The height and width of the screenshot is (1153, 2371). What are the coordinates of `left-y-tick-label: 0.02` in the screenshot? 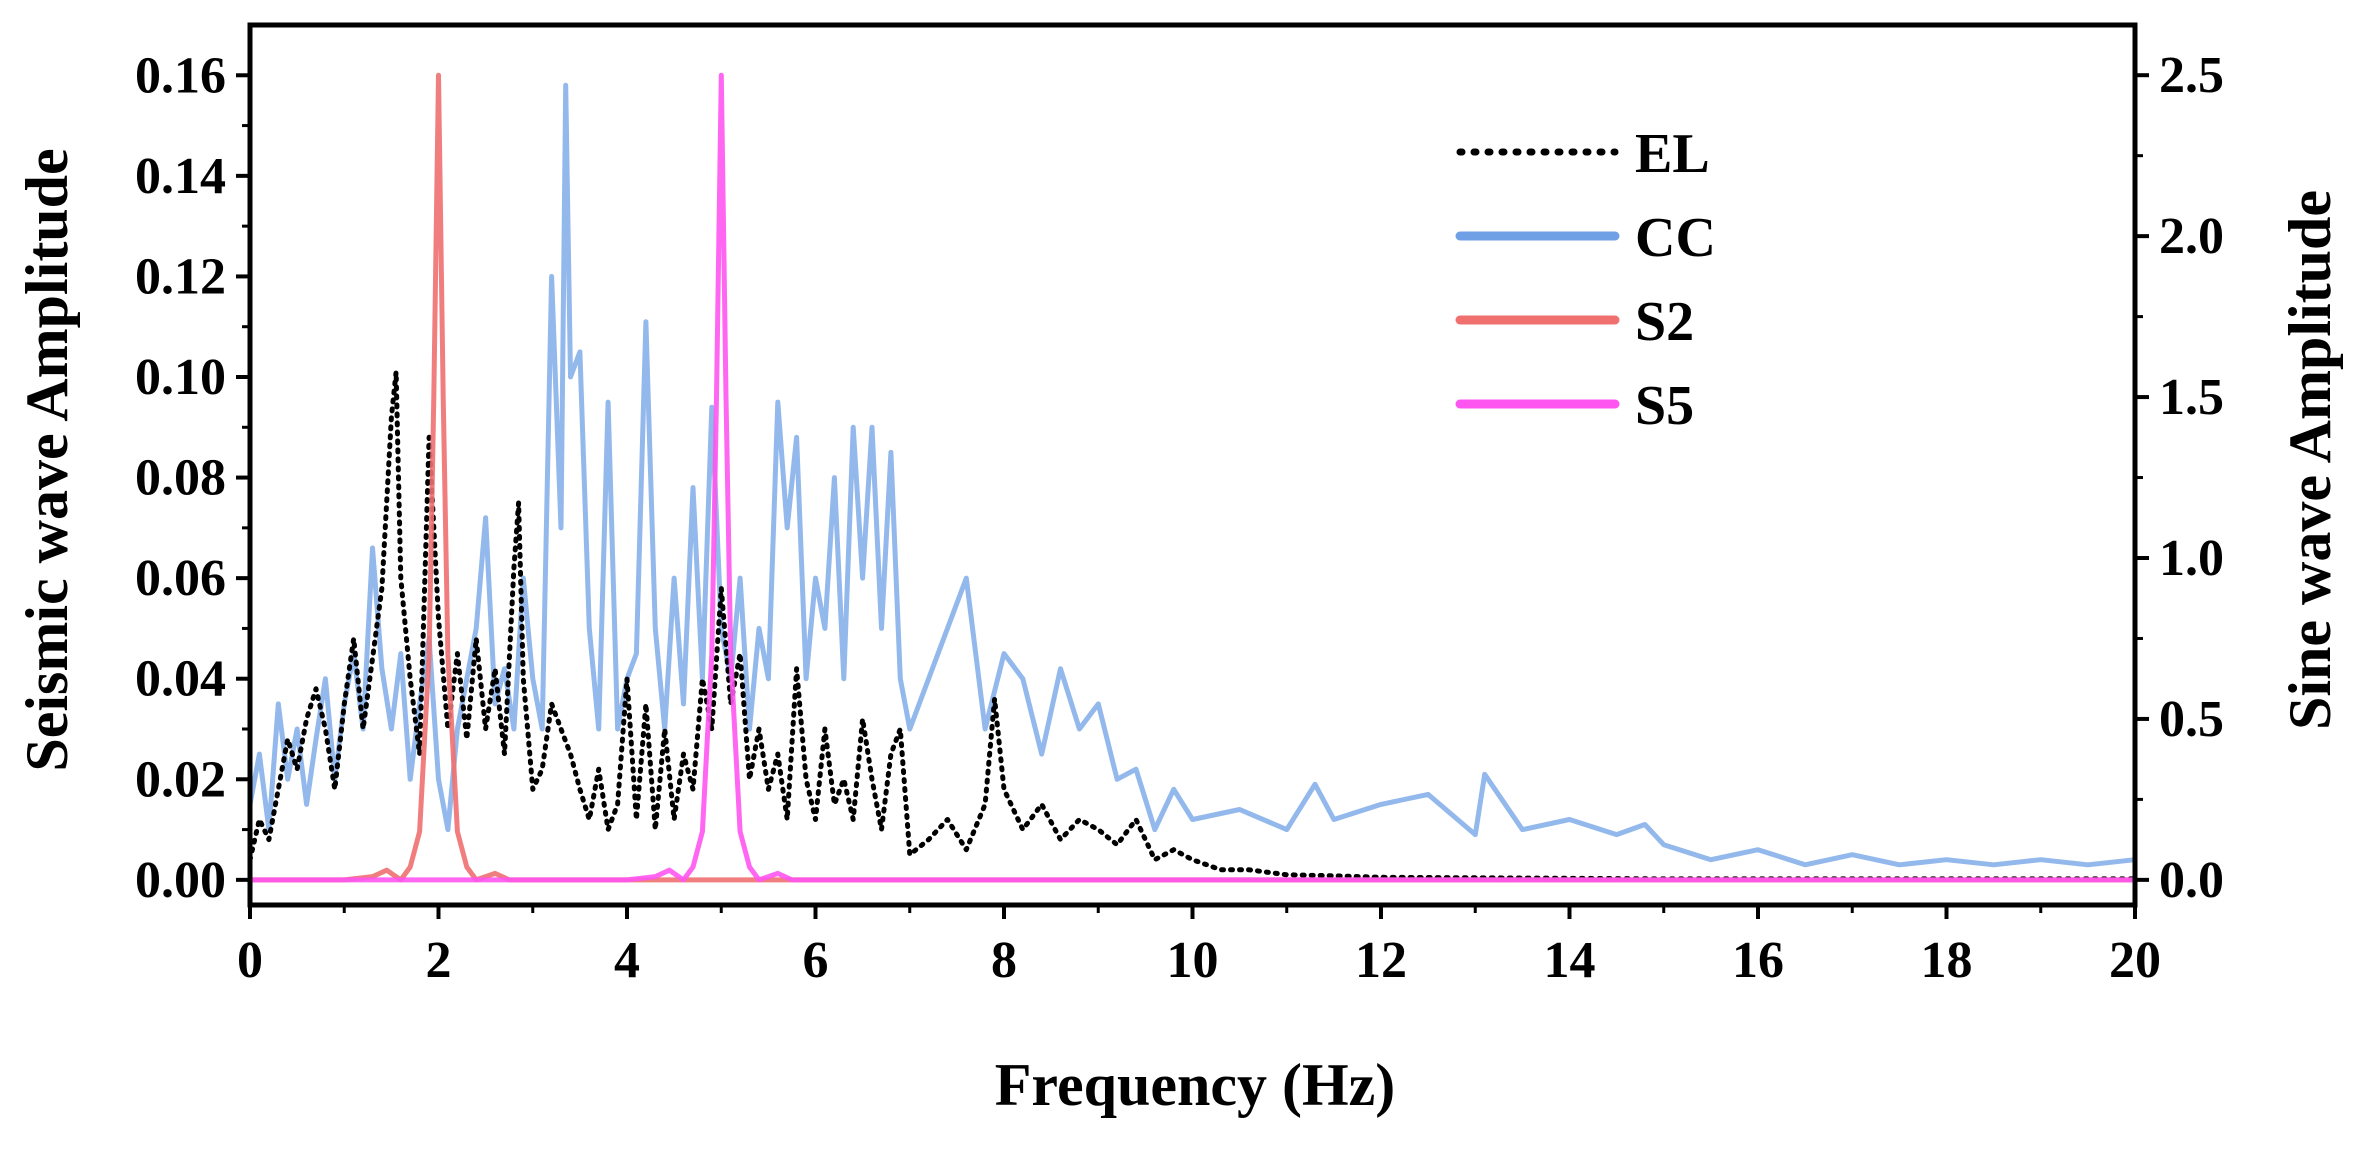 It's located at (180, 779).